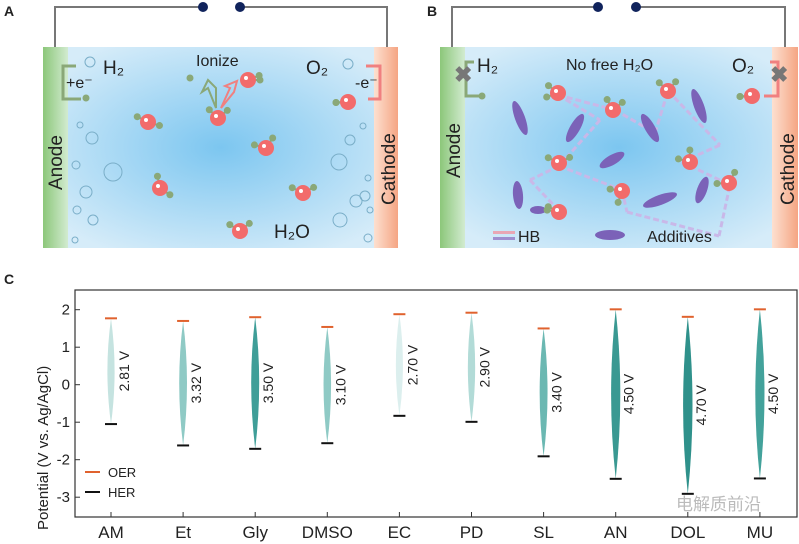 The height and width of the screenshot is (544, 799). I want to click on window-sl, so click(543, 392).